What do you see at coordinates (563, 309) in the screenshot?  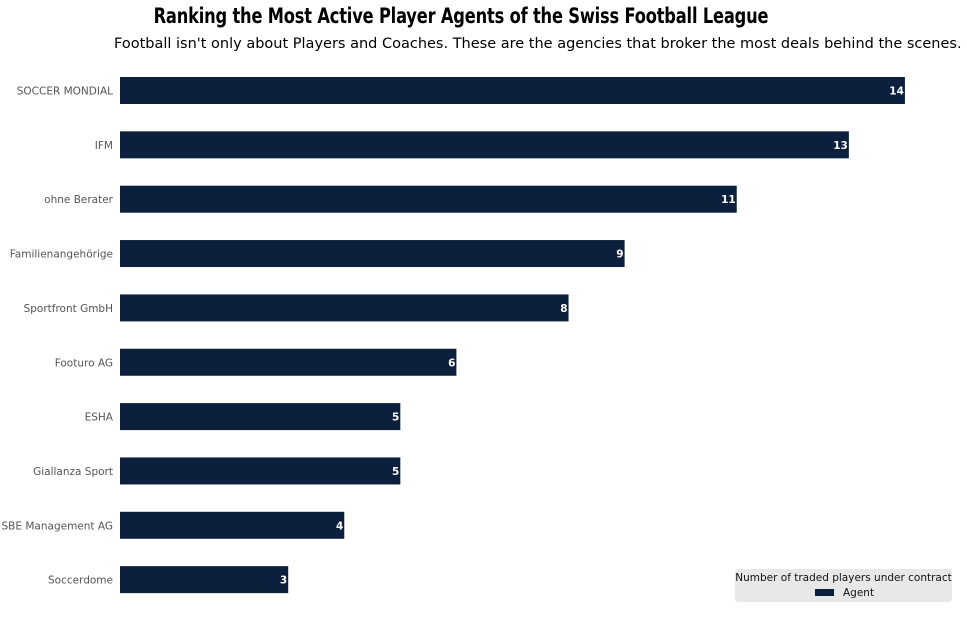 I see `data-label: 8` at bounding box center [563, 309].